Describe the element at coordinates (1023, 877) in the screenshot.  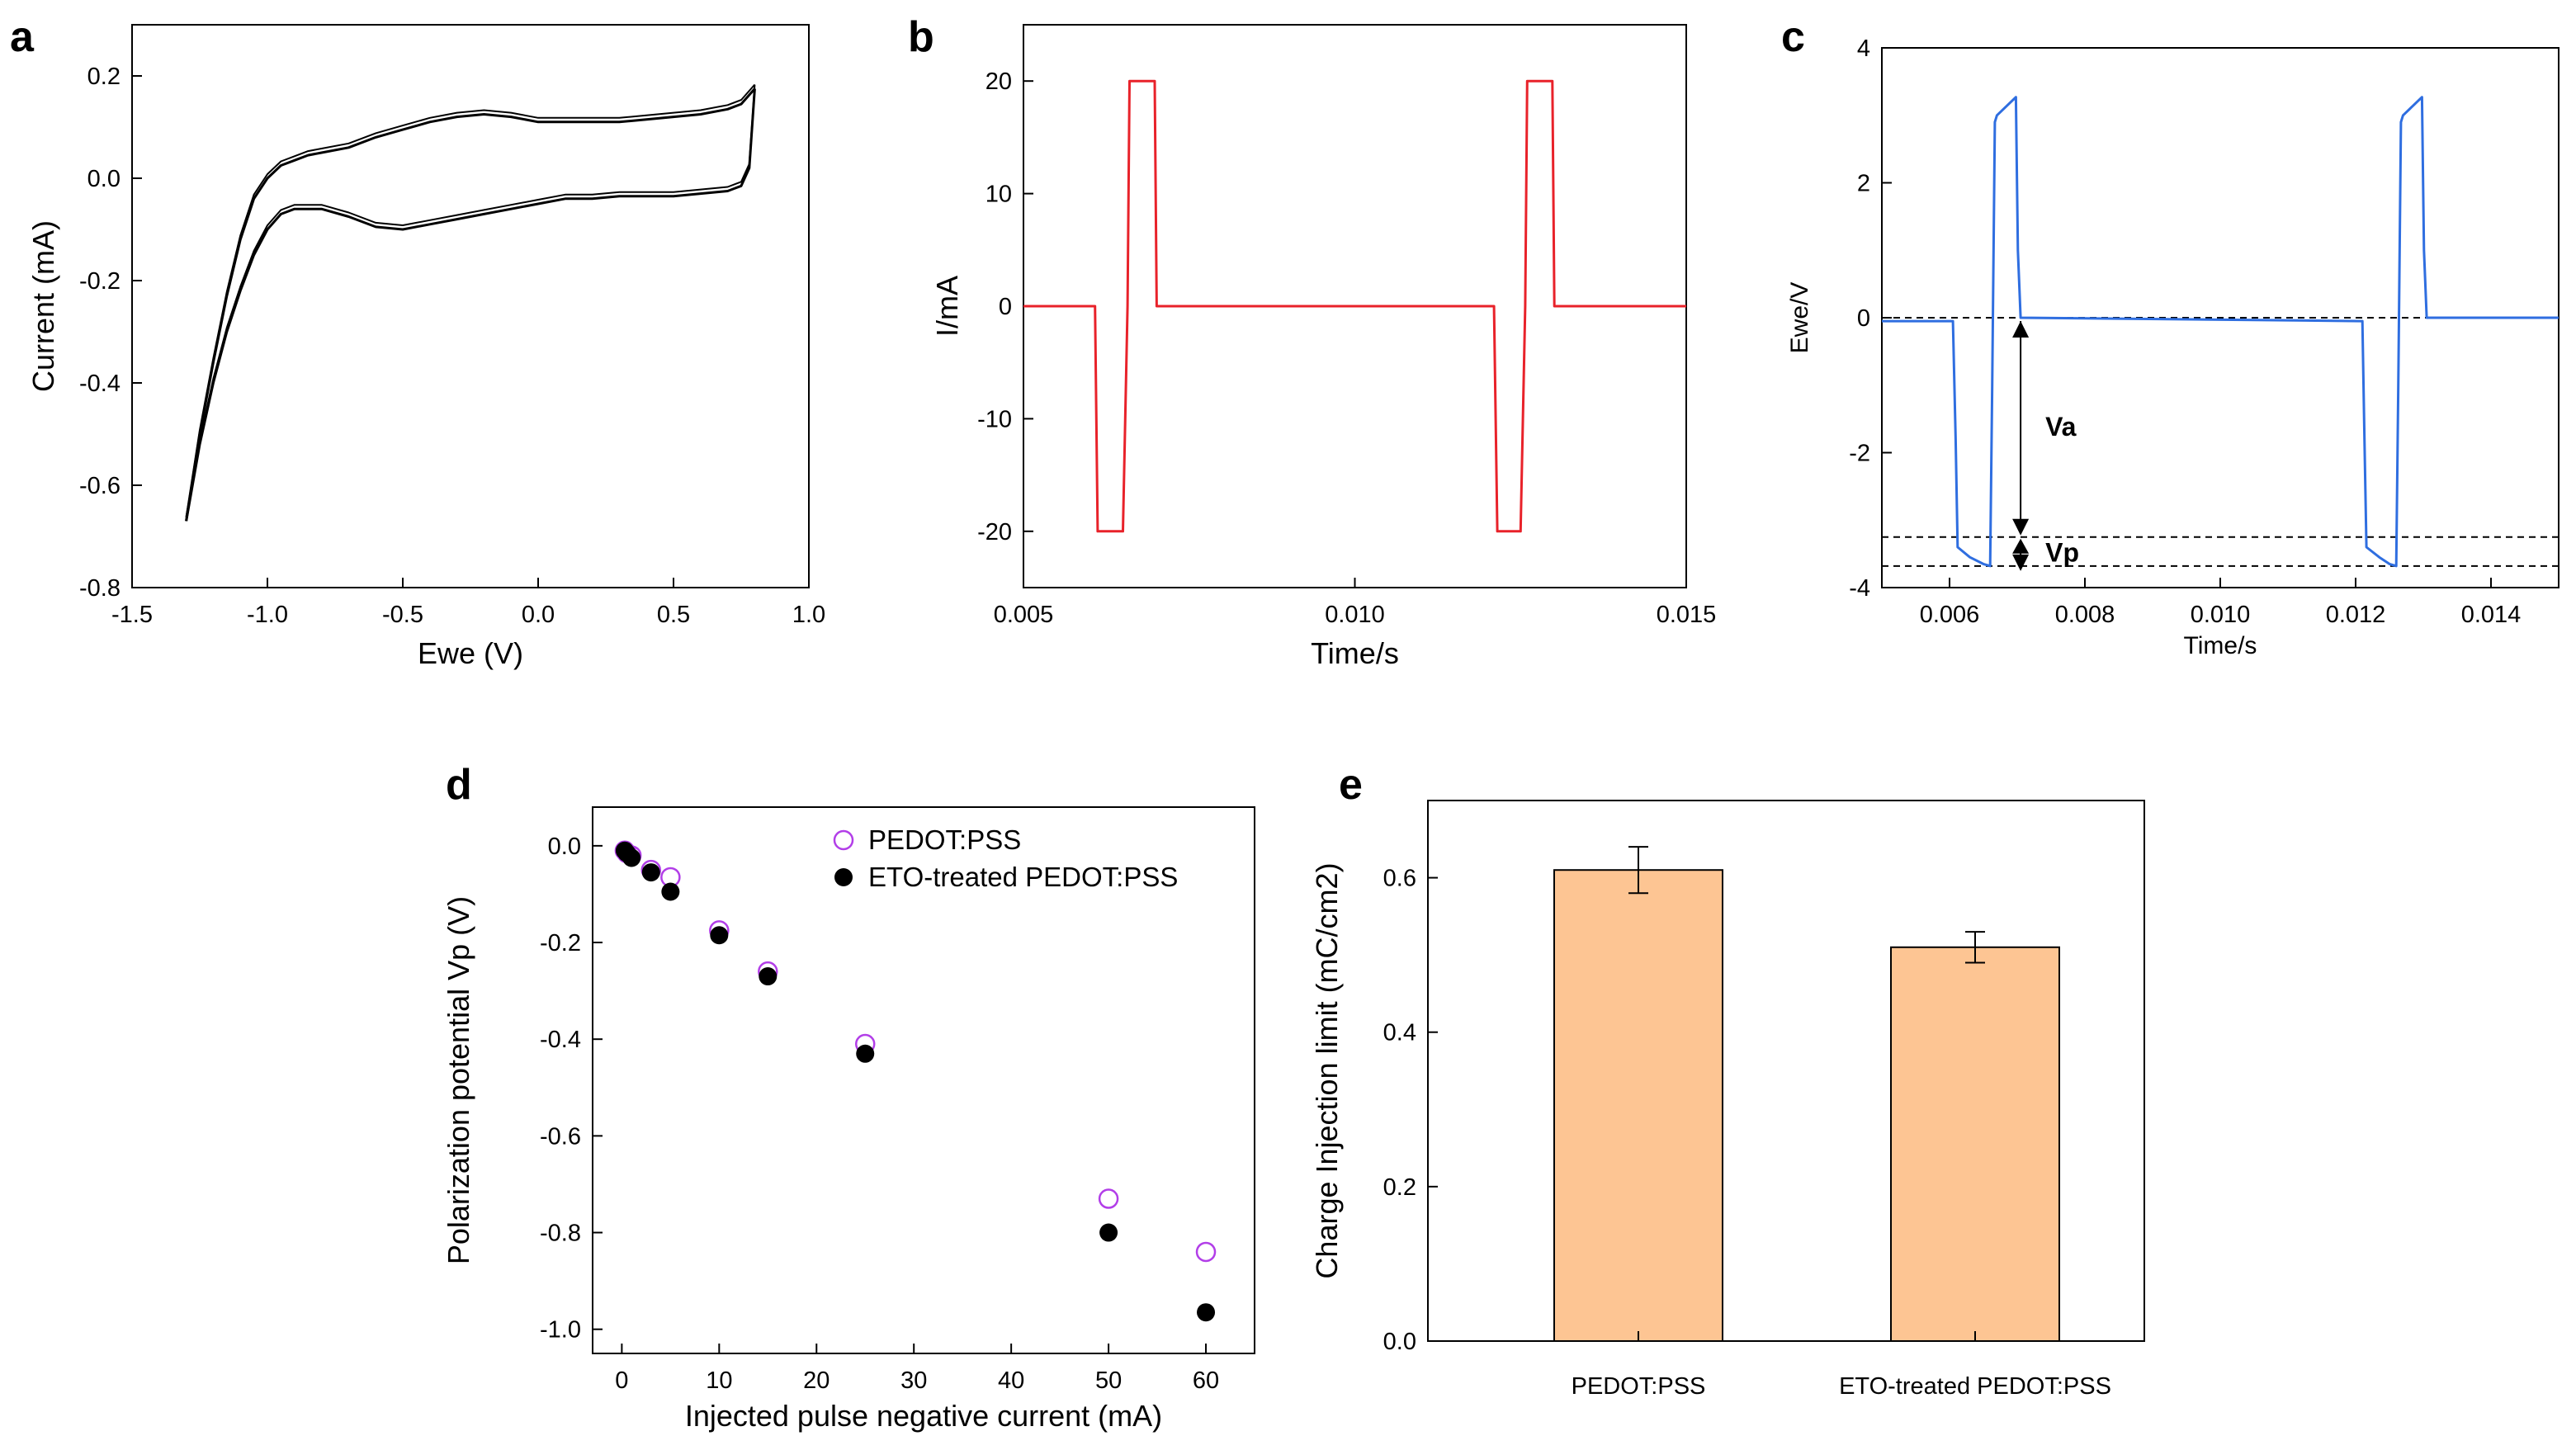
I see `legend-label-eto-pedot-pss: ETO-treated PEDOT:PSS` at that location.